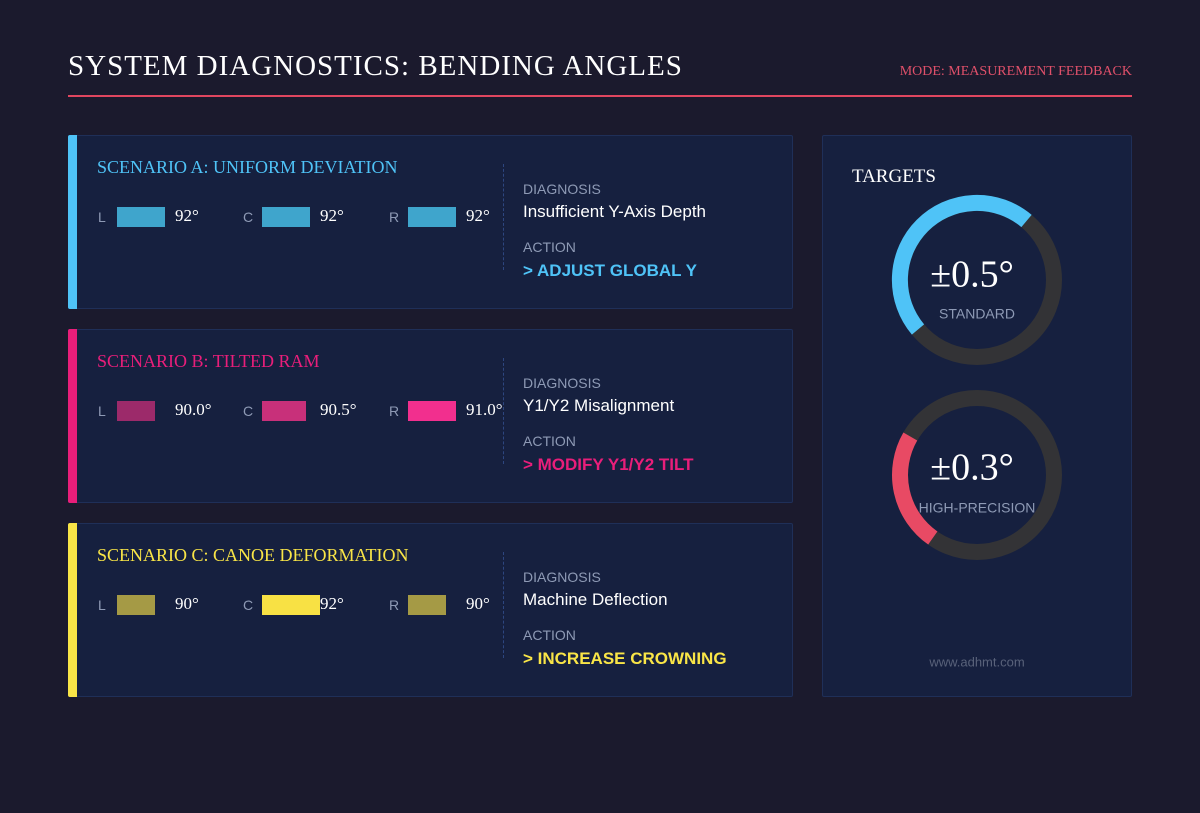  What do you see at coordinates (193, 409) in the screenshot?
I see `reading-value: 90.0°` at bounding box center [193, 409].